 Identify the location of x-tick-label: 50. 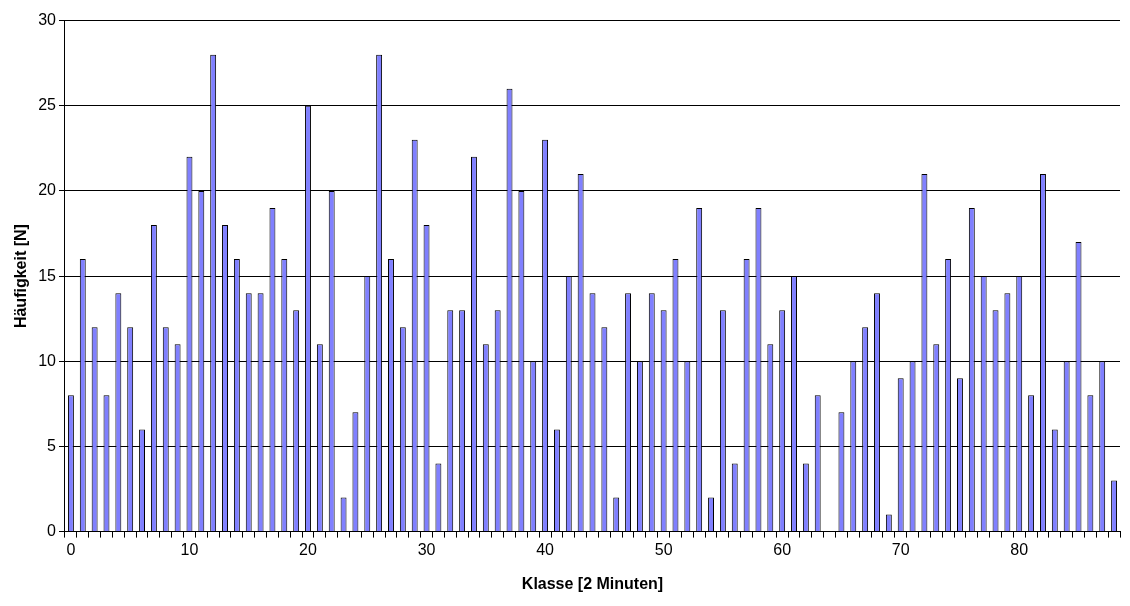
(663, 549).